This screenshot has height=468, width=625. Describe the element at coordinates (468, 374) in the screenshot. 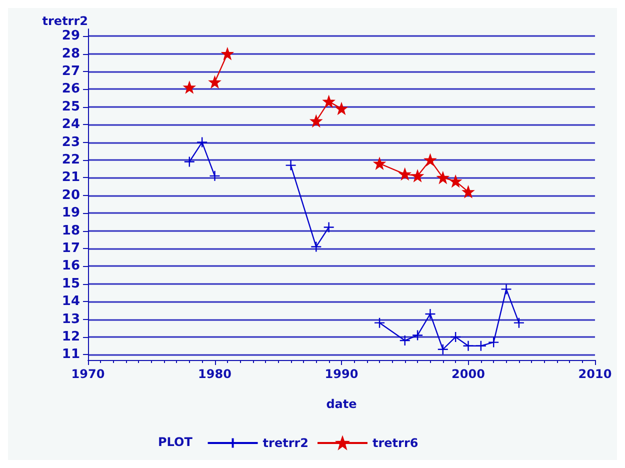

I see `x-tick-label: 2000` at that location.